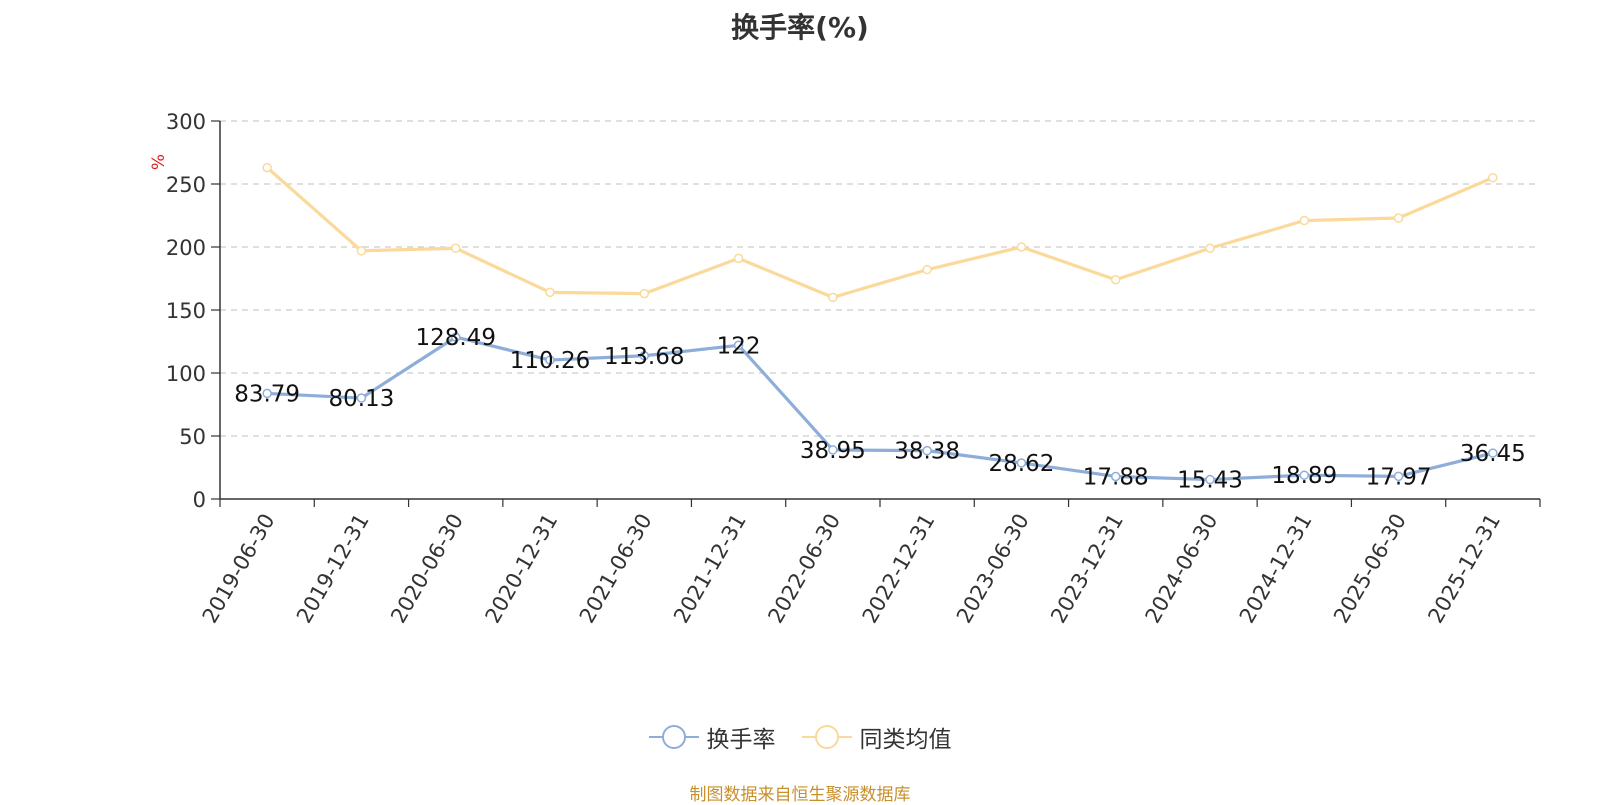  Describe the element at coordinates (616, 569) in the screenshot. I see `x-tick-label: 2021-06-30` at that location.